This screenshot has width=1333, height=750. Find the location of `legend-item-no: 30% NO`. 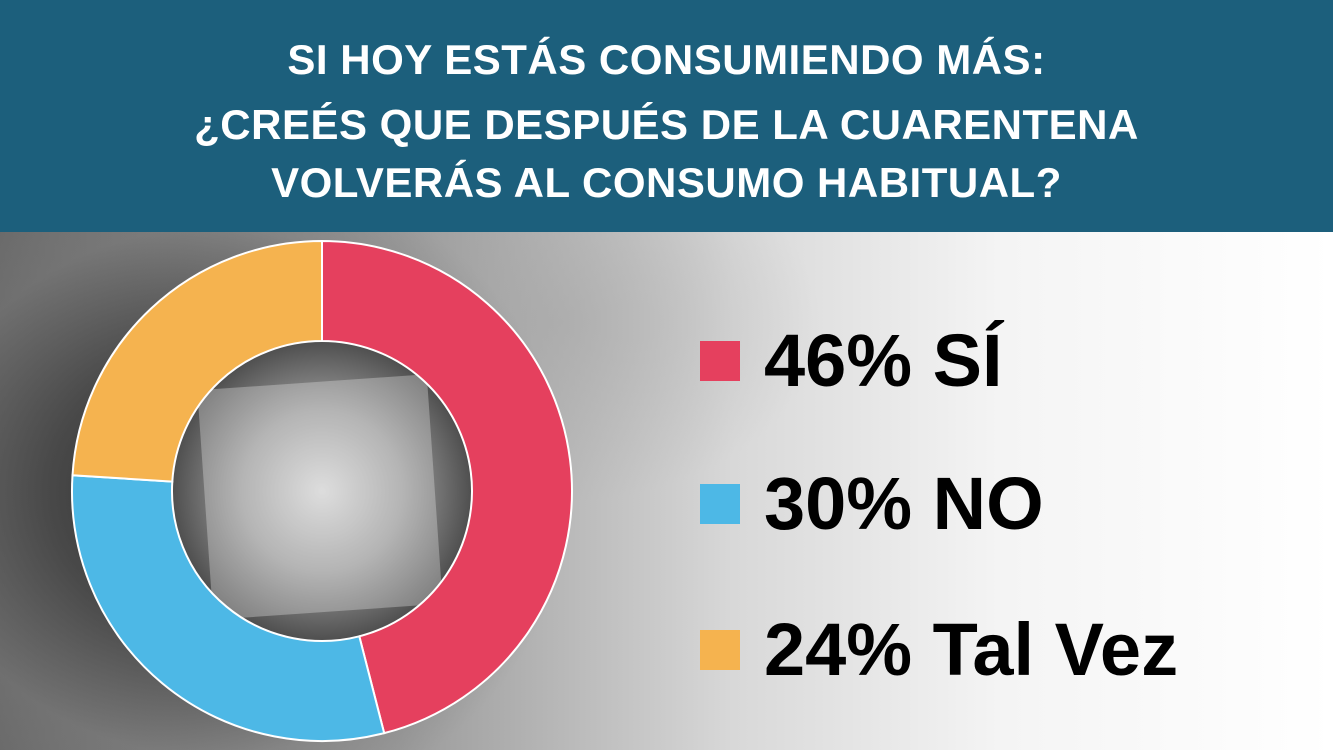

legend-item-no: 30% NO is located at coordinates (872, 504).